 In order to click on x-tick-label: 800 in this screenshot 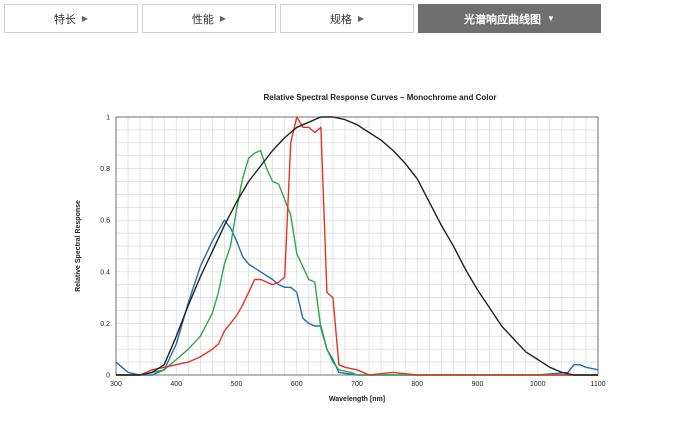, I will do `click(417, 384)`.